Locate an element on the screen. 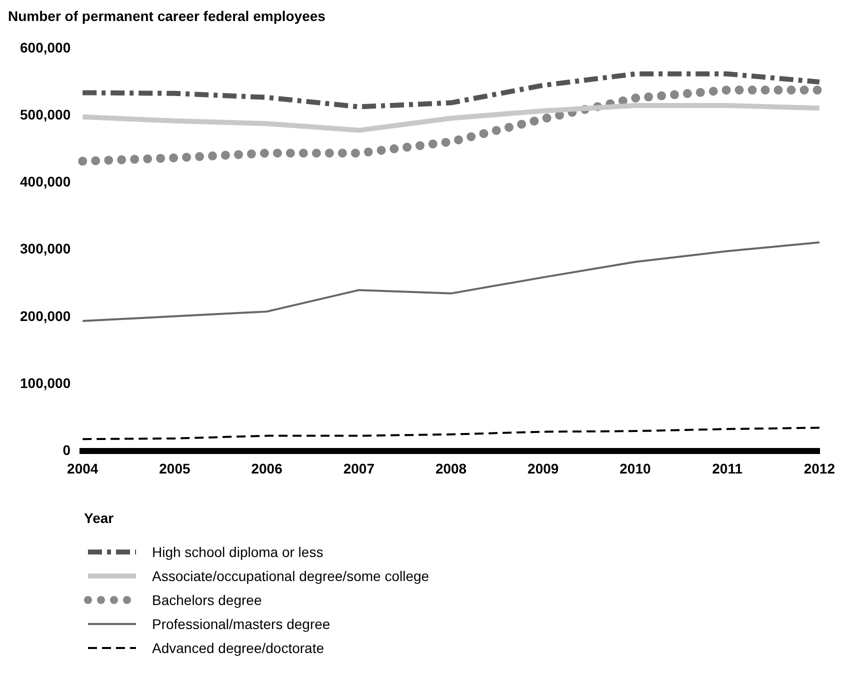 The height and width of the screenshot is (673, 845). y-tick-label: 500,000 is located at coordinates (45, 114).